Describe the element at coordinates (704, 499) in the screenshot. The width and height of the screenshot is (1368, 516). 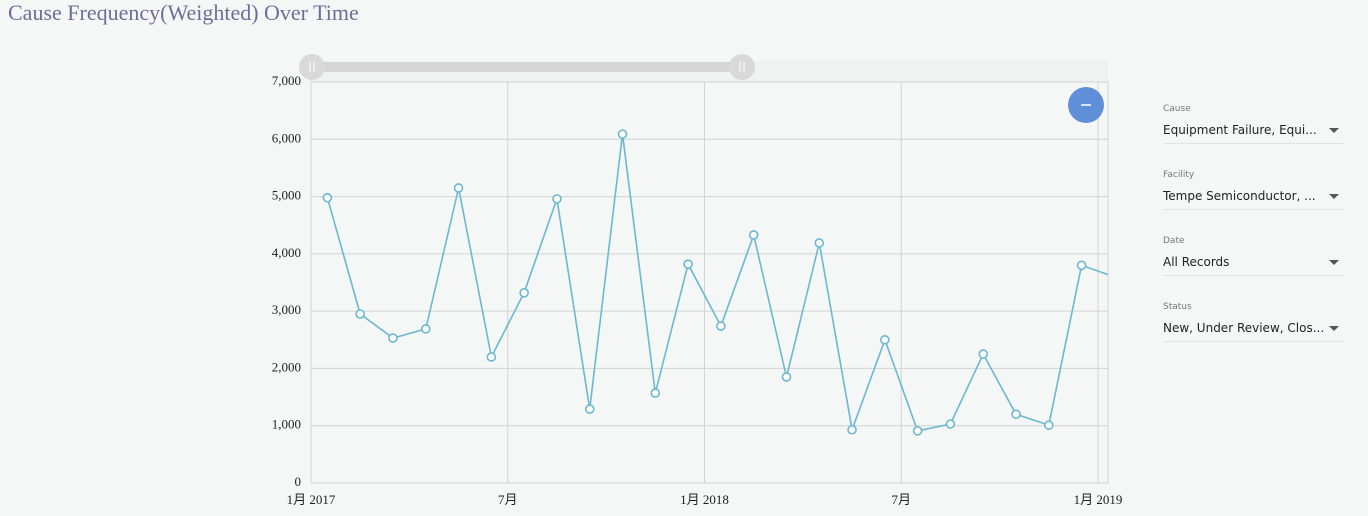
I see `x-tick-label: 1月 2018` at that location.